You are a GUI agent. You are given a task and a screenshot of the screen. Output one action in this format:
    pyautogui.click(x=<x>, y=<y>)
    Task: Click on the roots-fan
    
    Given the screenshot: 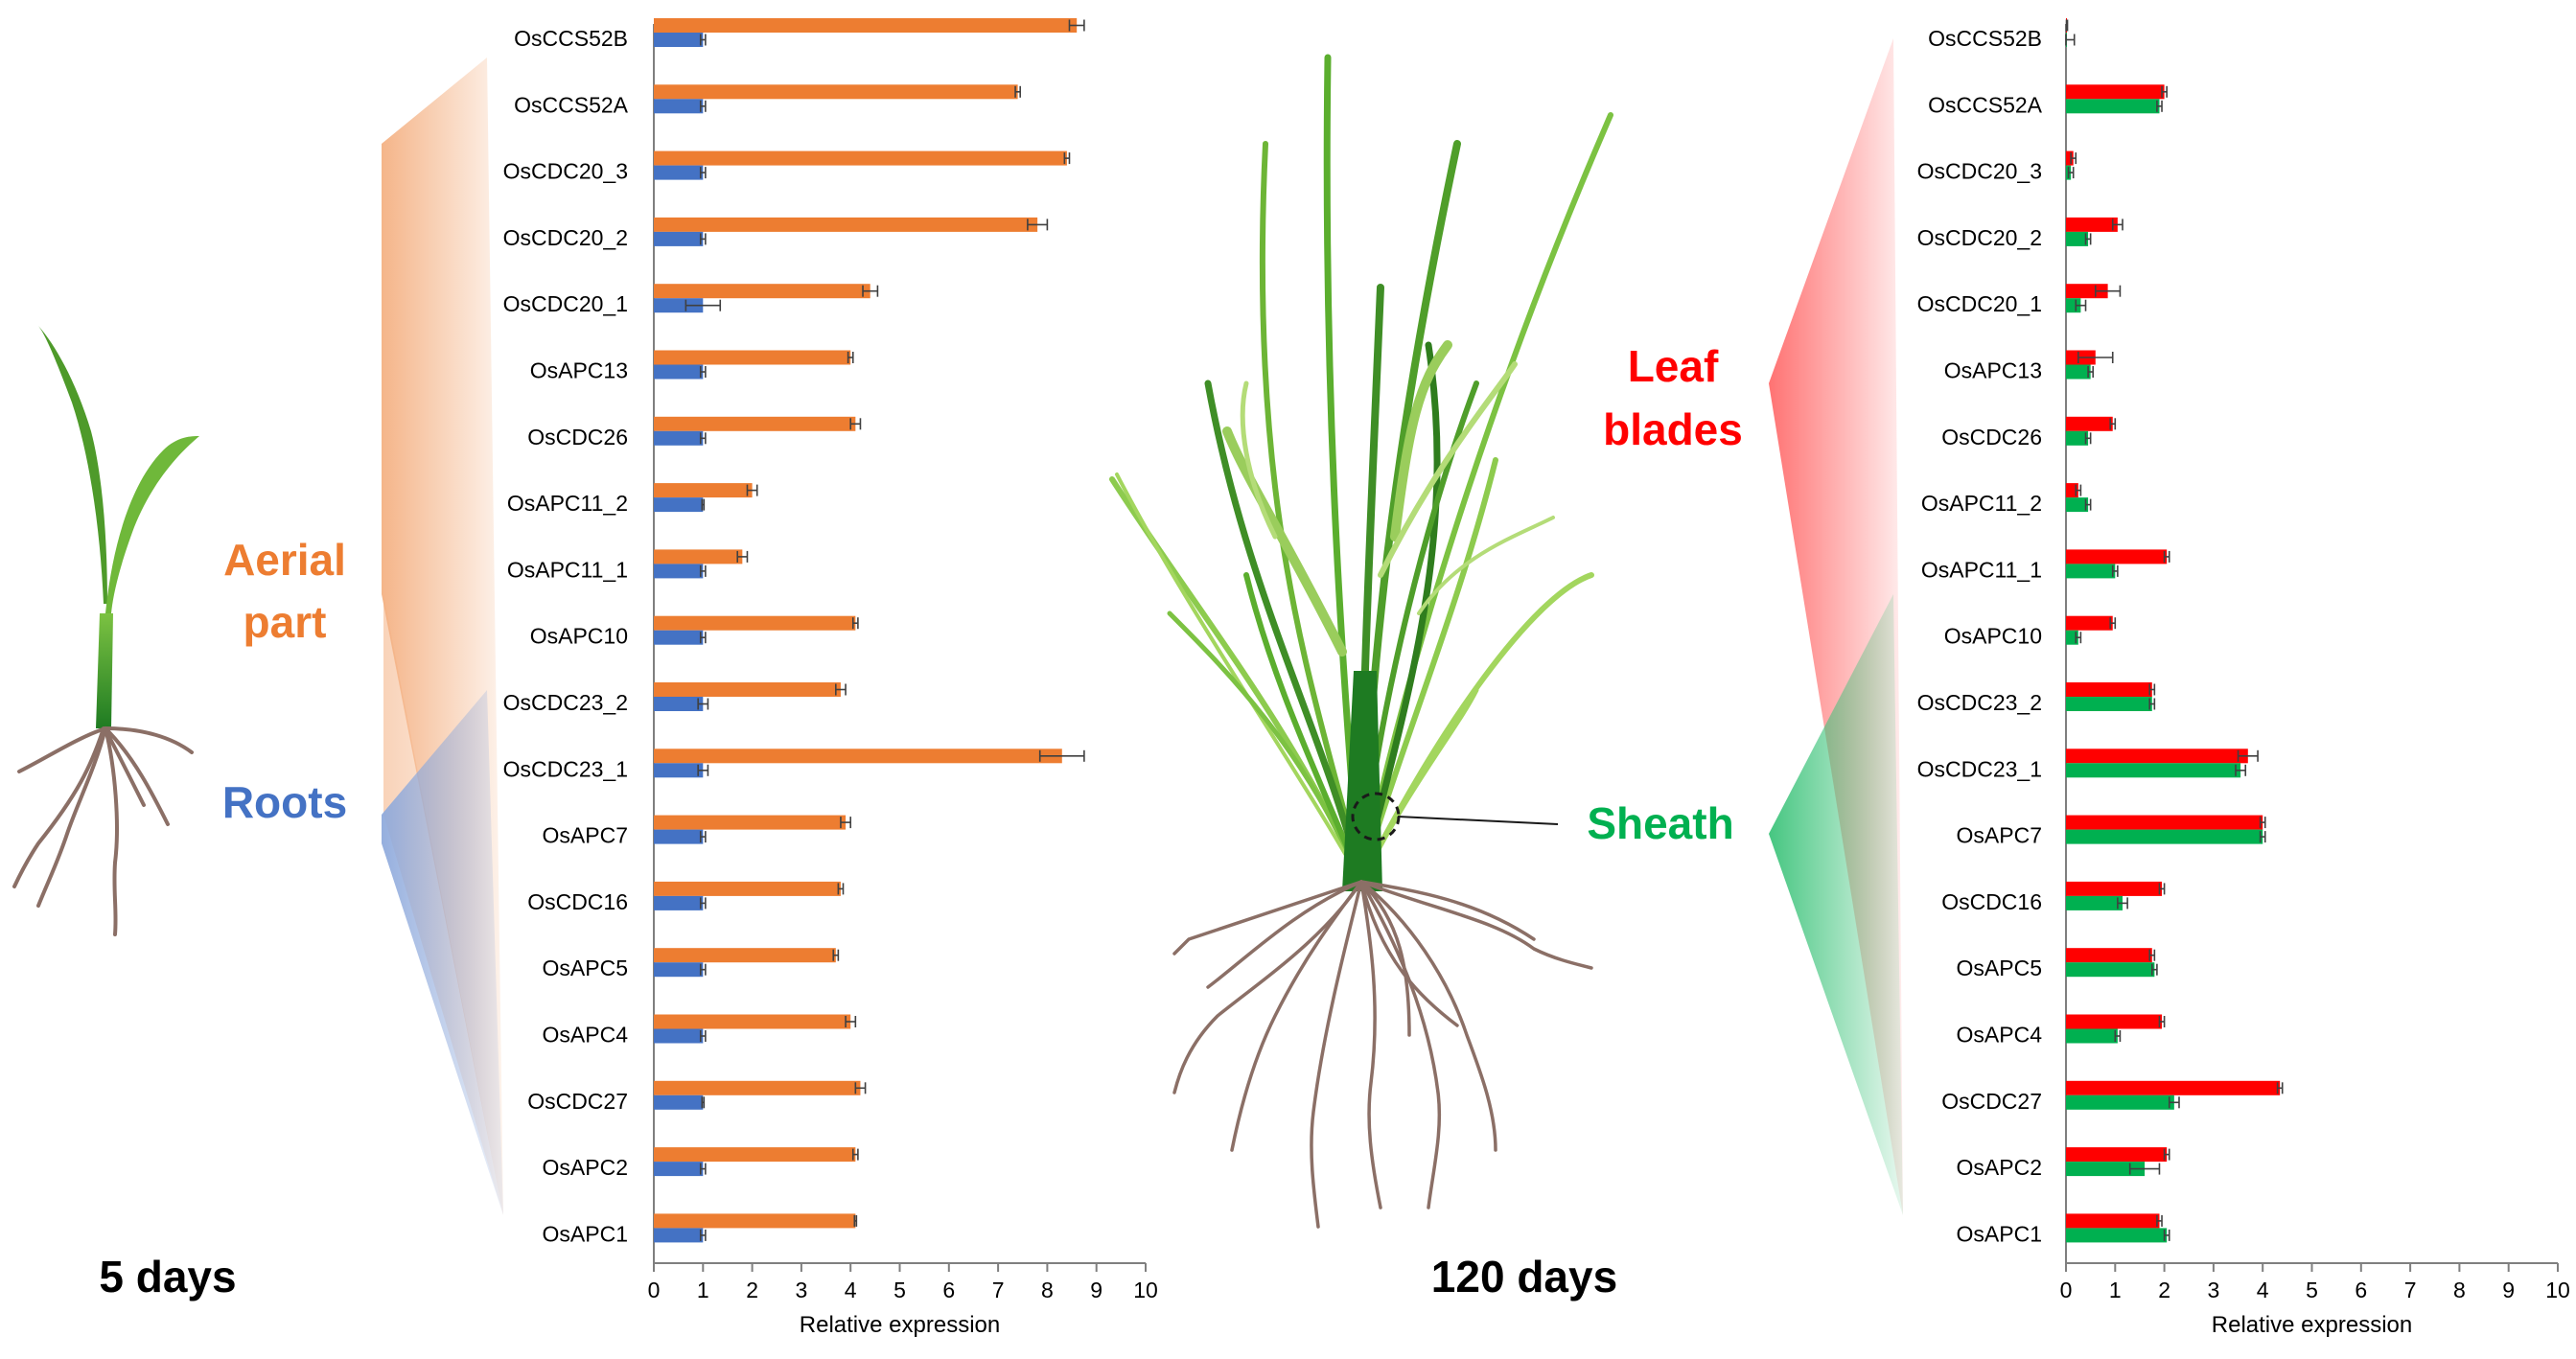 What is the action you would take?
    pyautogui.click(x=443, y=952)
    